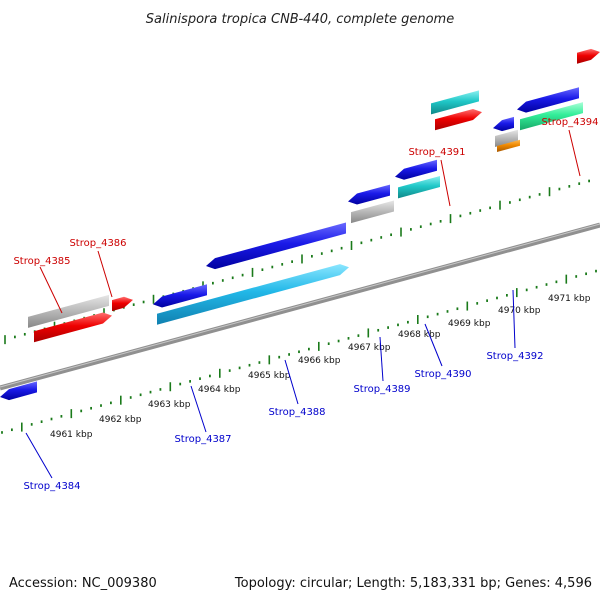 The image size is (600, 600). What do you see at coordinates (442, 374) in the screenshot?
I see `gene-label-strop-4390: Strop_4390` at bounding box center [442, 374].